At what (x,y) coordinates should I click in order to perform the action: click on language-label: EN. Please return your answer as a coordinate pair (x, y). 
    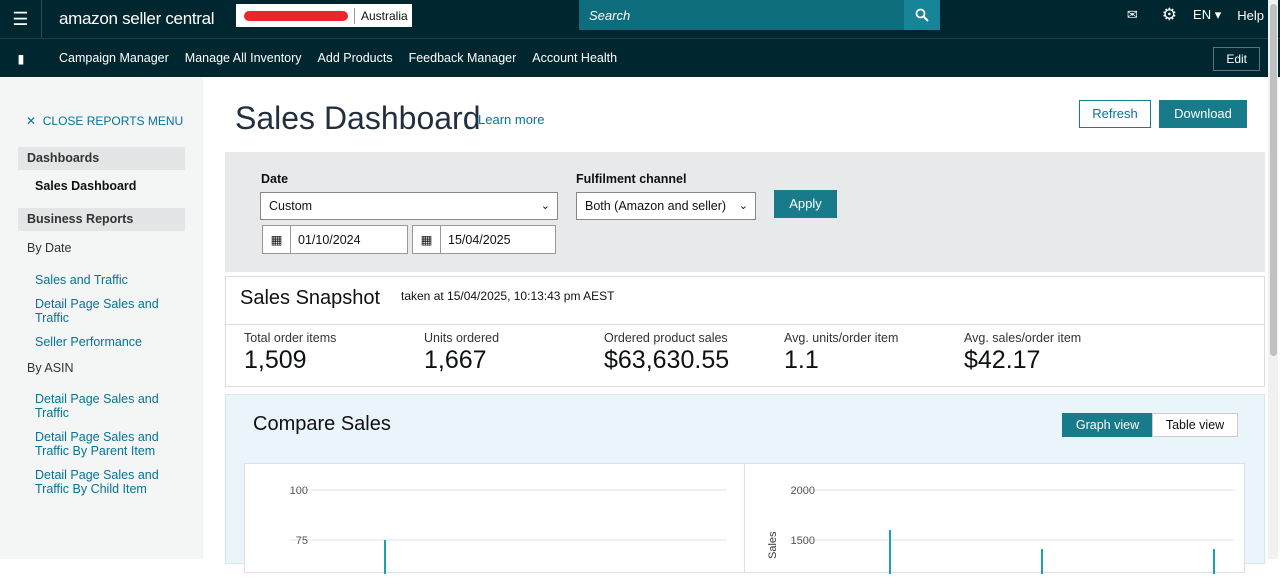
    Looking at the image, I should click on (1202, 14).